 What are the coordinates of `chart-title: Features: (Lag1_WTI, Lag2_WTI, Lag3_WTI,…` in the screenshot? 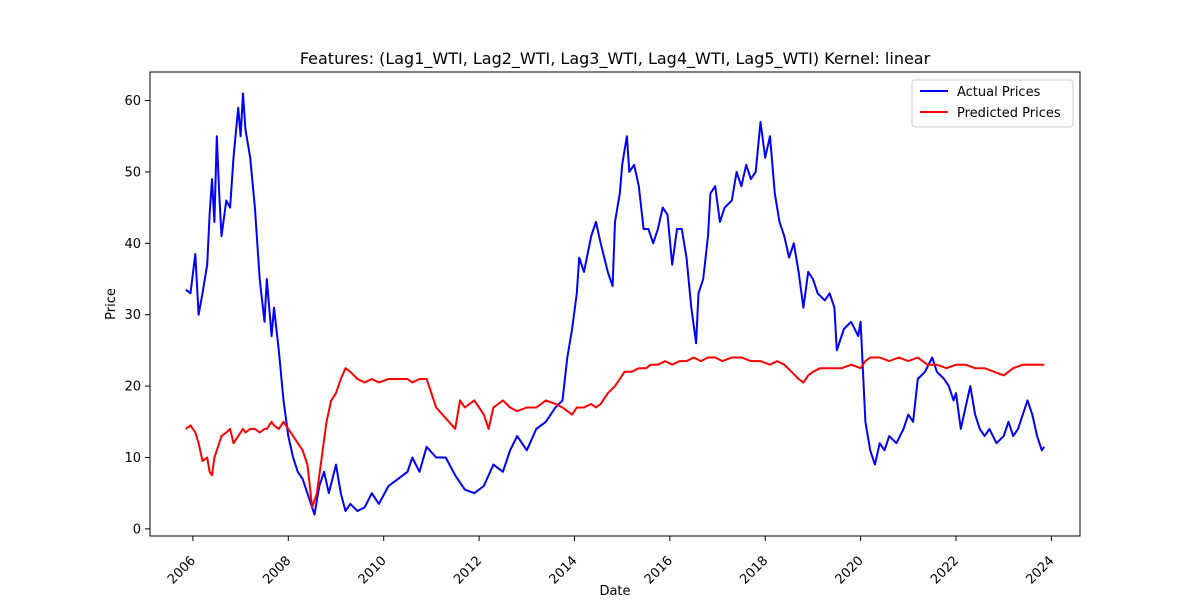 It's located at (615, 59).